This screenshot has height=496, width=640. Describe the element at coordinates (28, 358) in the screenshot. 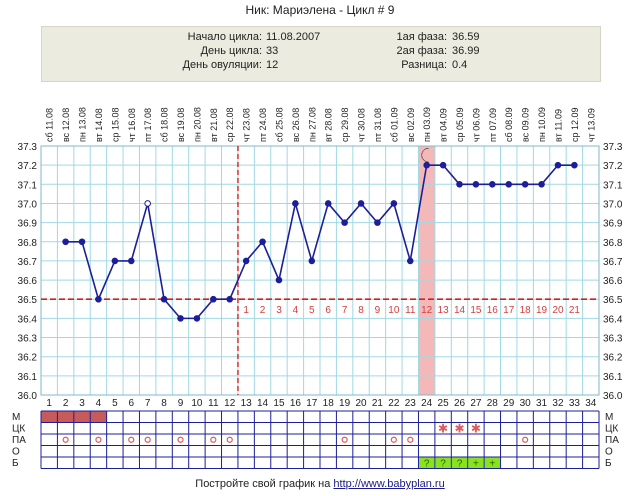

I see `y-tick-label-left: 36.2` at that location.